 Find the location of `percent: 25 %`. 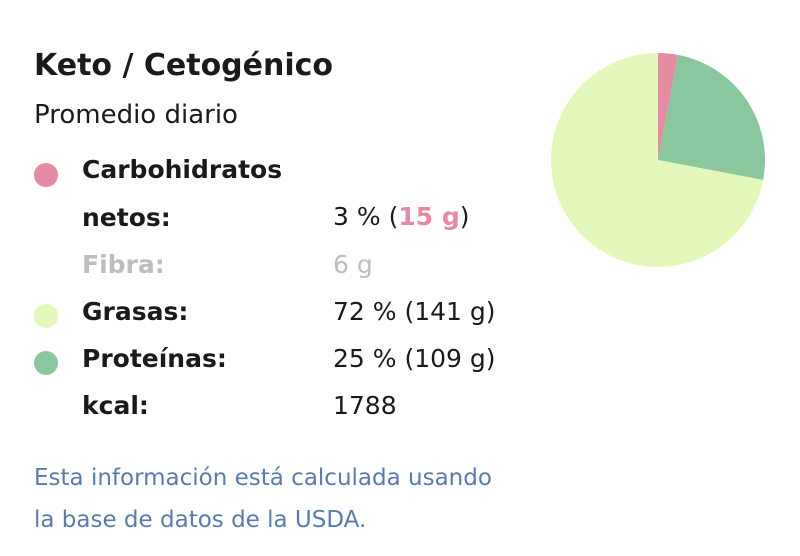

percent: 25 % is located at coordinates (365, 358).